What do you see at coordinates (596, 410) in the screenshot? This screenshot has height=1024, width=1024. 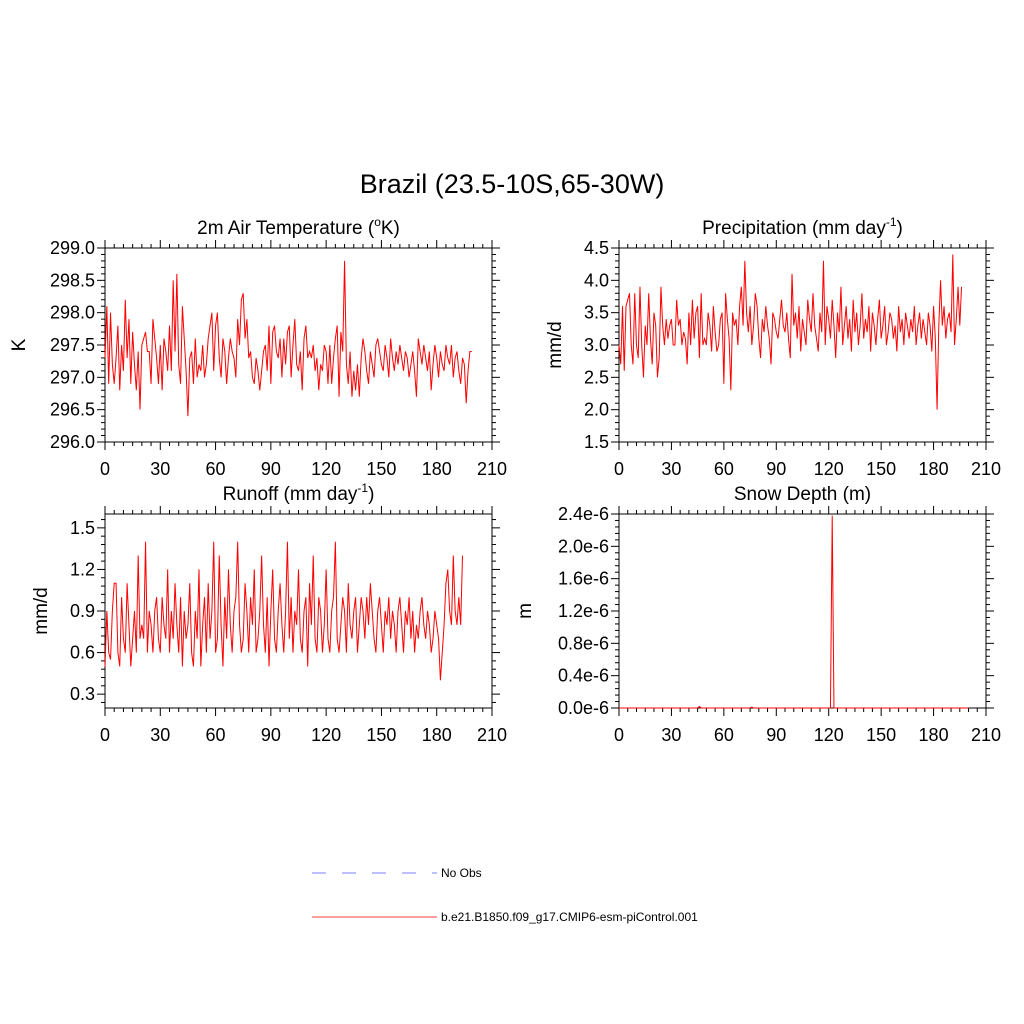 I see `y-tick-label: 2.0` at bounding box center [596, 410].